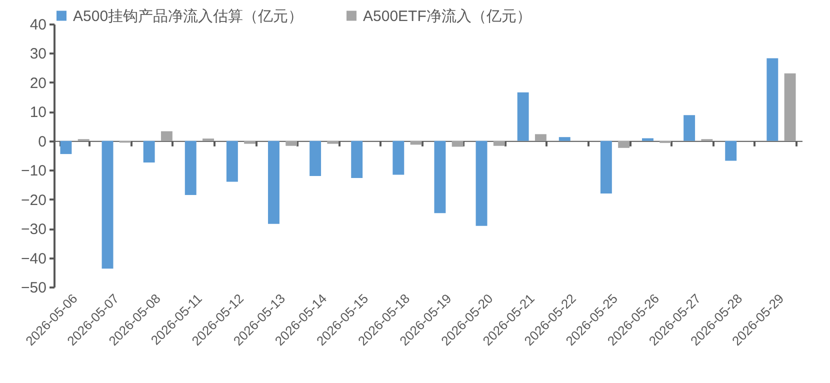 The image size is (830, 383). What do you see at coordinates (33, 288) in the screenshot?
I see `y-tick-label: −50` at bounding box center [33, 288].